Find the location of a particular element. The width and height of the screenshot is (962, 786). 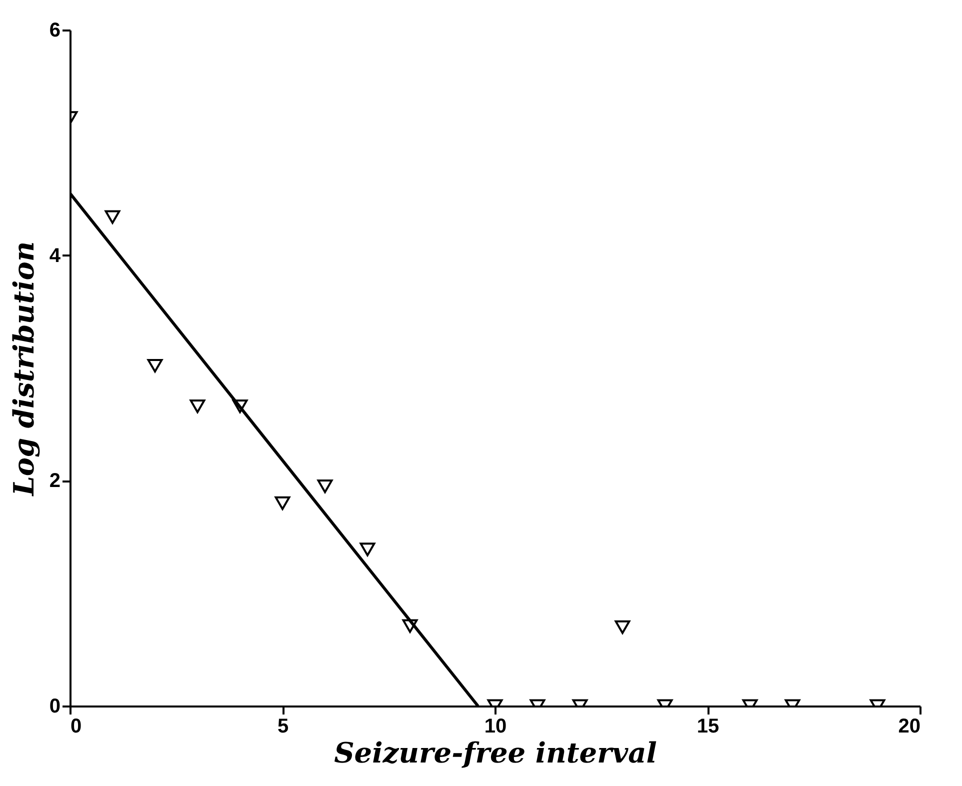

x-tick-label: 20 is located at coordinates (909, 727).